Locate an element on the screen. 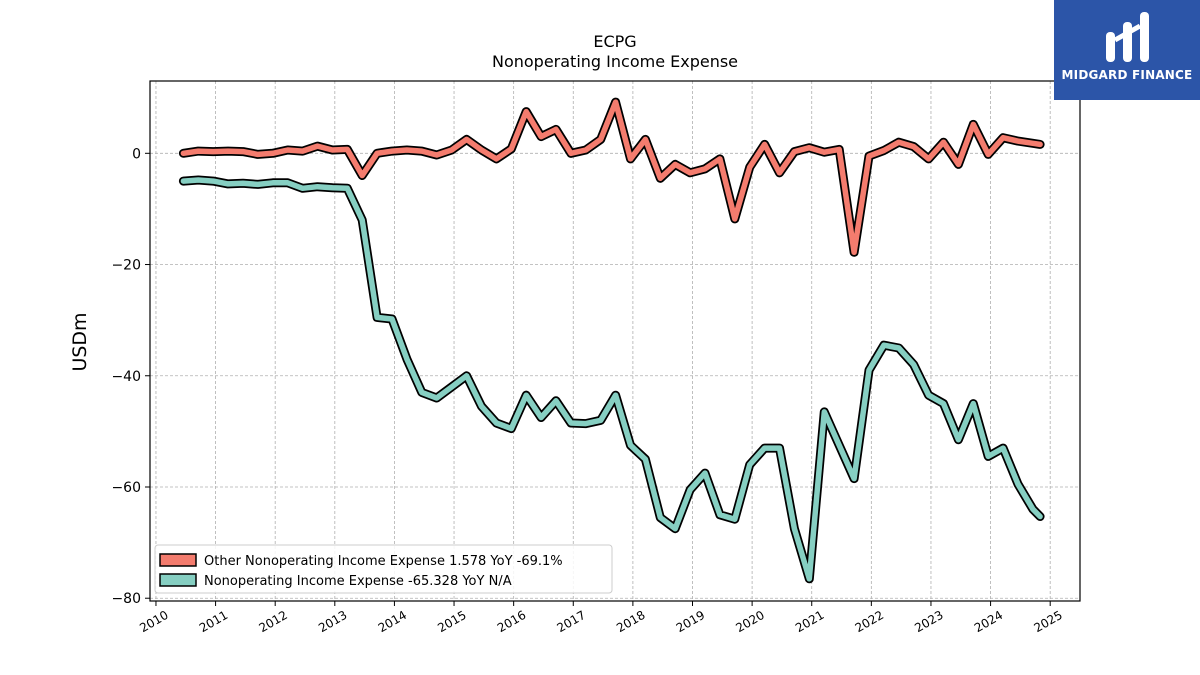 The image size is (1200, 675). y-tick-label: −80 is located at coordinates (126, 599).